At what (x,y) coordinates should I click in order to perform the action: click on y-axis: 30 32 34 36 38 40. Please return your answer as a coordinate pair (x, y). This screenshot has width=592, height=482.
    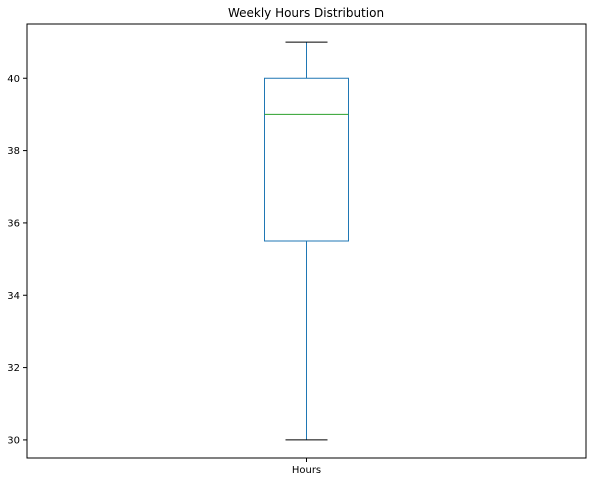
    Looking at the image, I should click on (17, 260).